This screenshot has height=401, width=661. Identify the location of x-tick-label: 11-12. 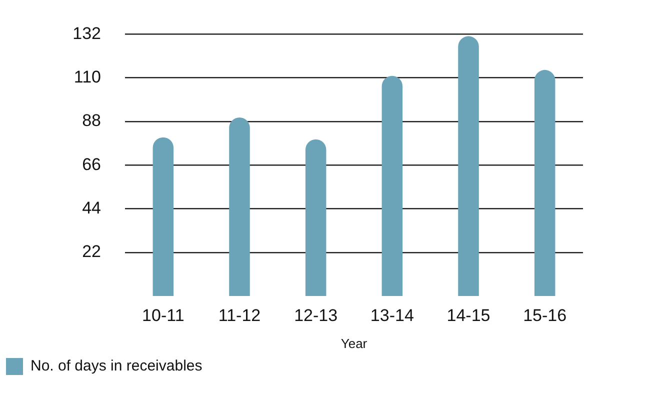
(239, 315).